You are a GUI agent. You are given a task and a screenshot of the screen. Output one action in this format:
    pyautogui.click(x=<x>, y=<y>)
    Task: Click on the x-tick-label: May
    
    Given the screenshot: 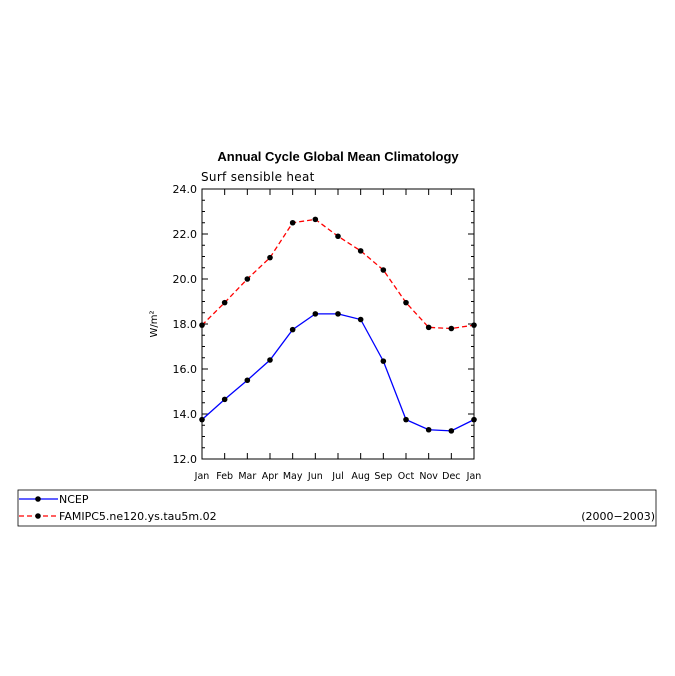 What is the action you would take?
    pyautogui.click(x=293, y=476)
    